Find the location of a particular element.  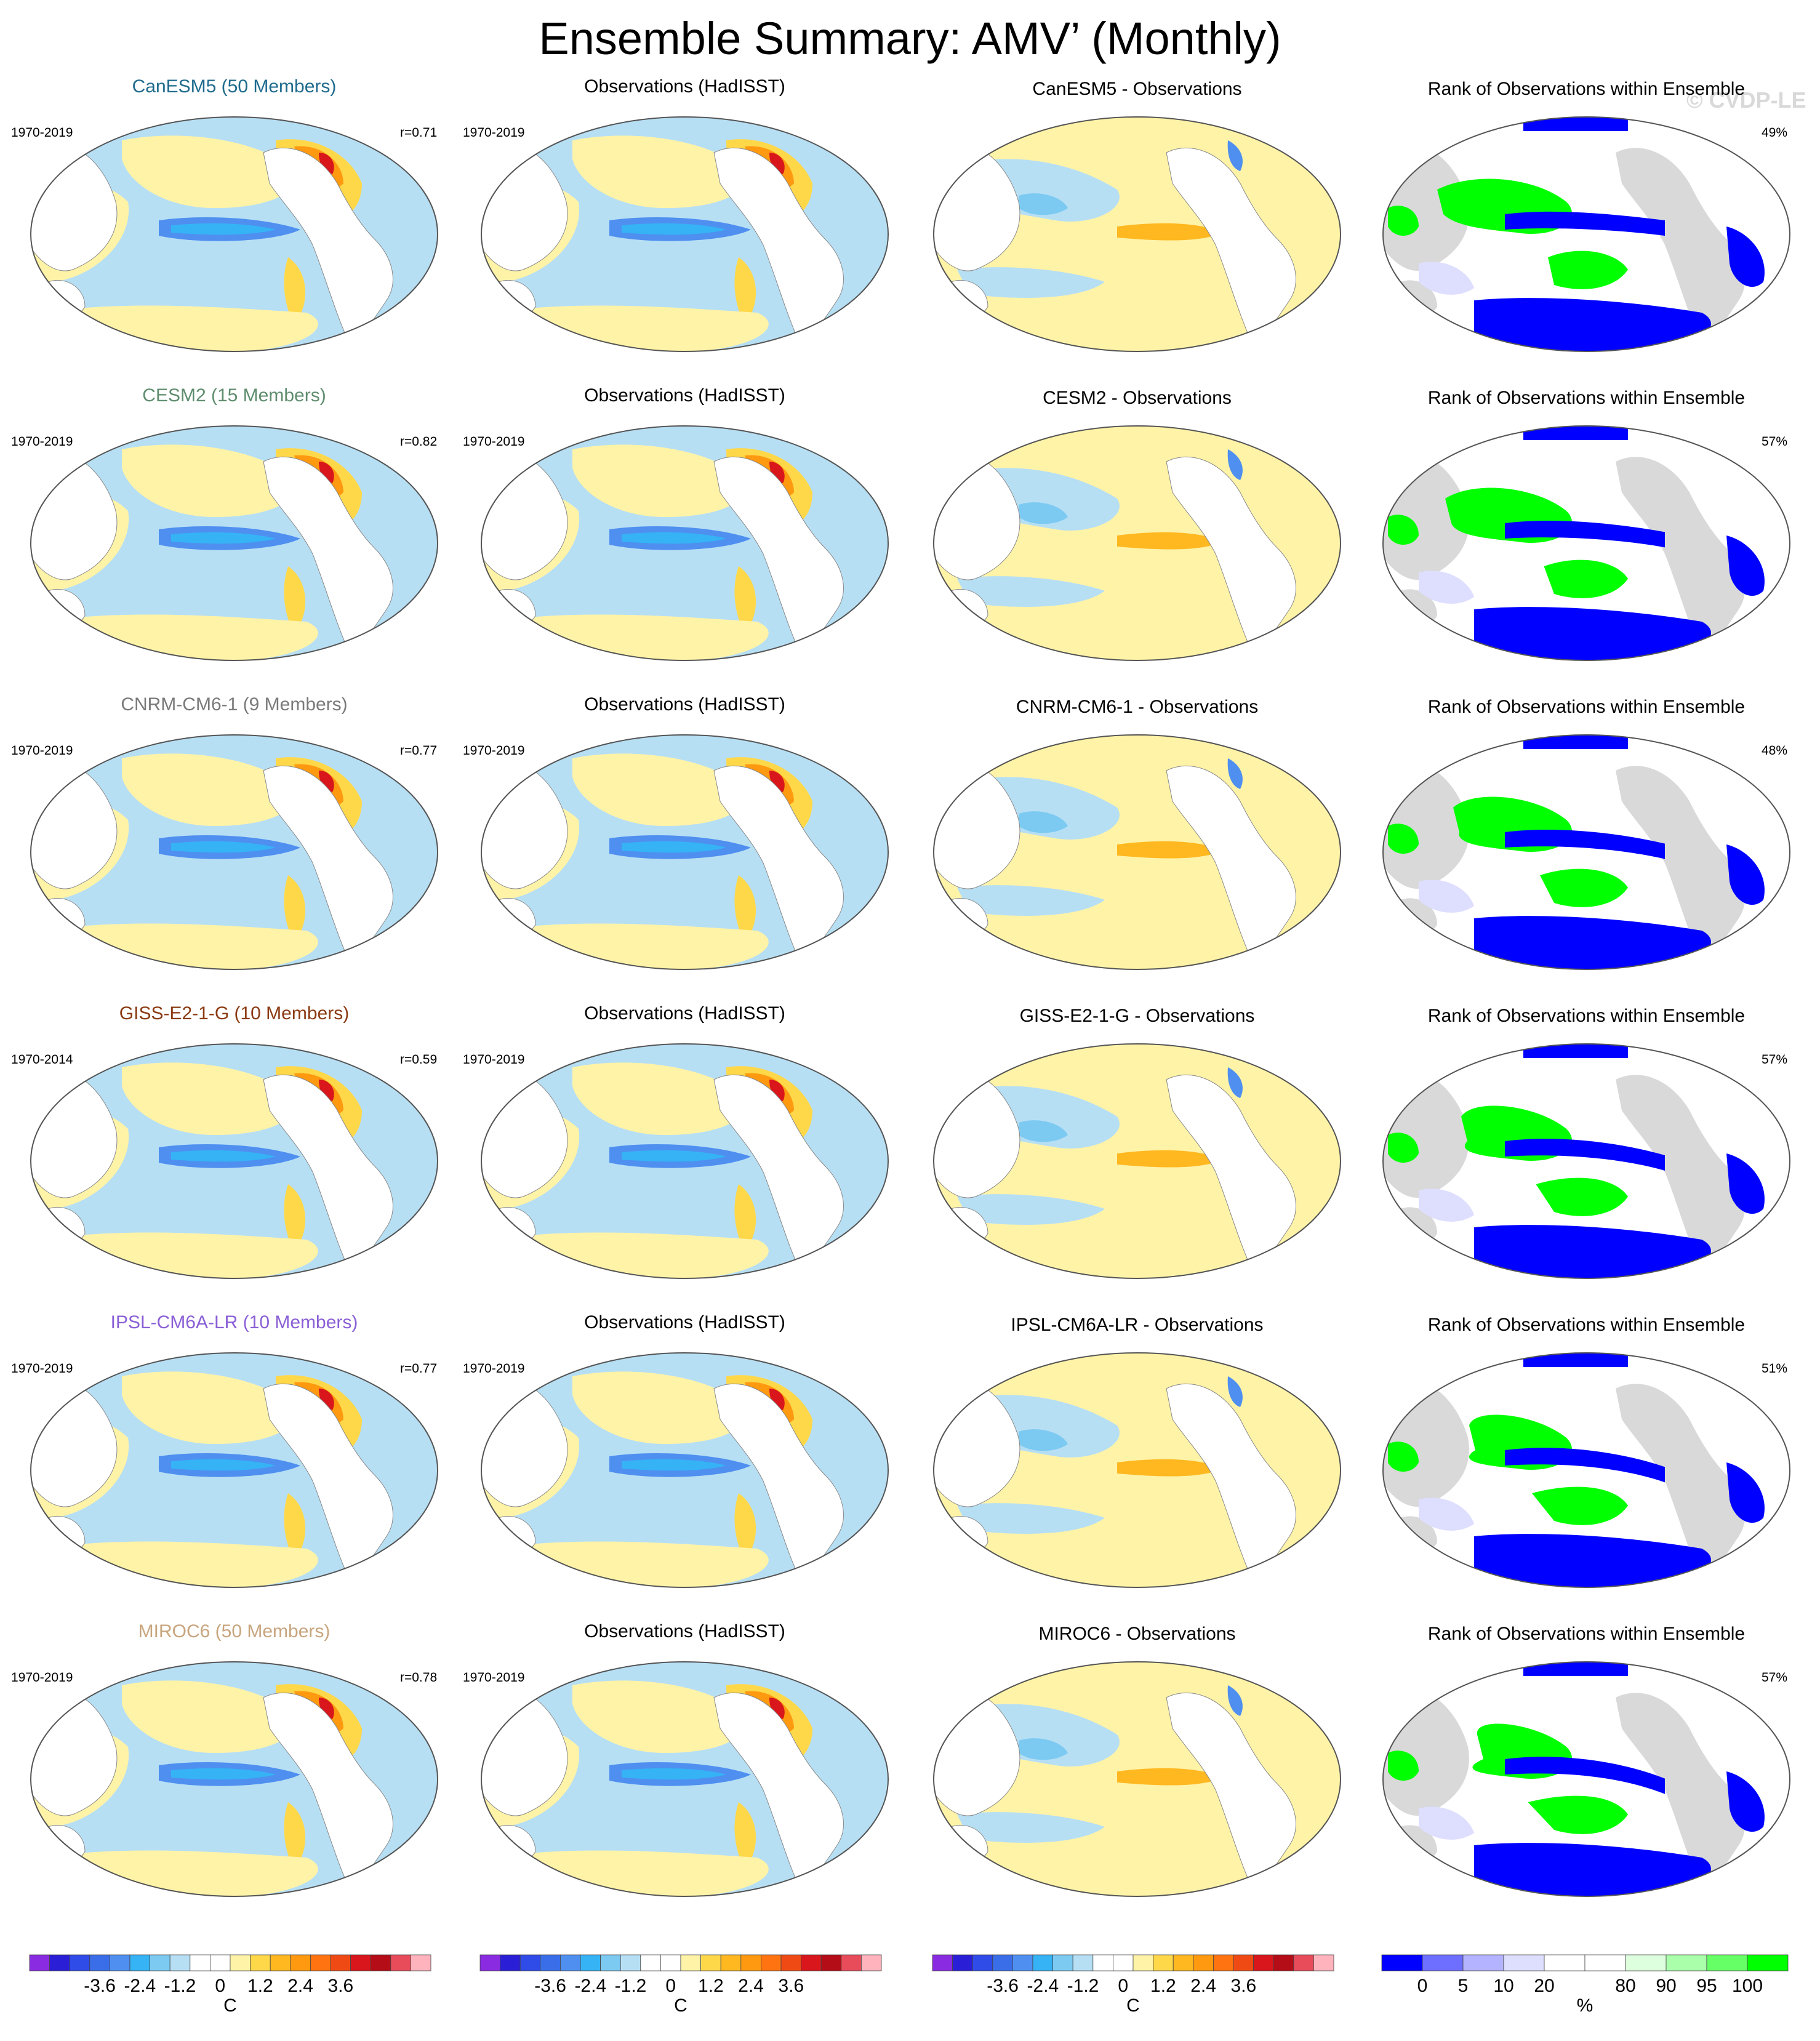

colorbar-tick-label: -2.4 is located at coordinates (1043, 1986).